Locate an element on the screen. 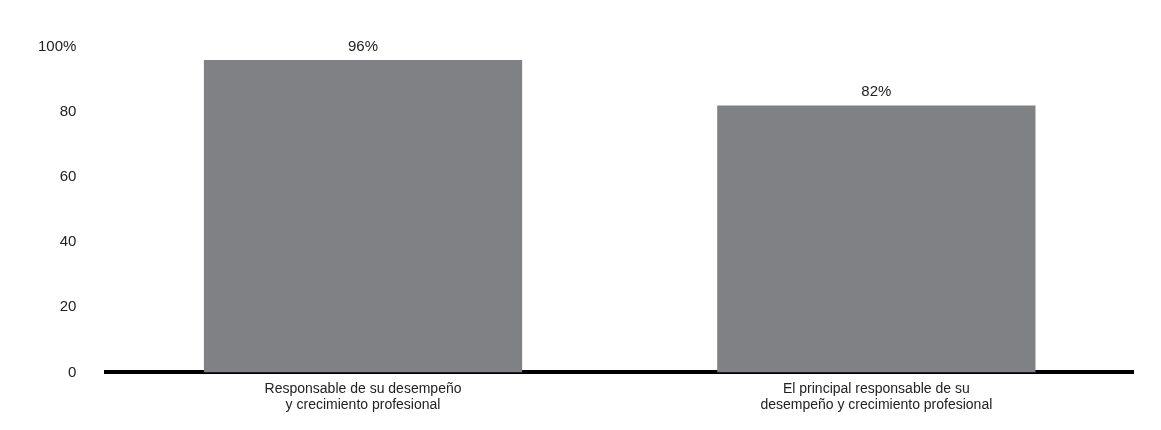  y-tick-label: 20 is located at coordinates (68, 306).